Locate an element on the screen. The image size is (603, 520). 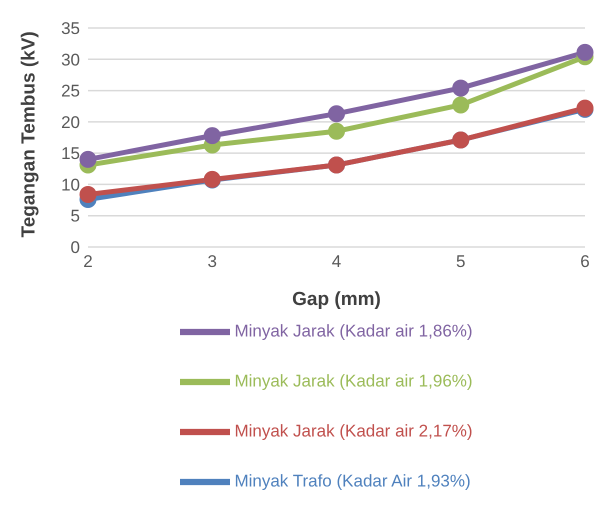
y-tick-label: 15 is located at coordinates (70, 154).